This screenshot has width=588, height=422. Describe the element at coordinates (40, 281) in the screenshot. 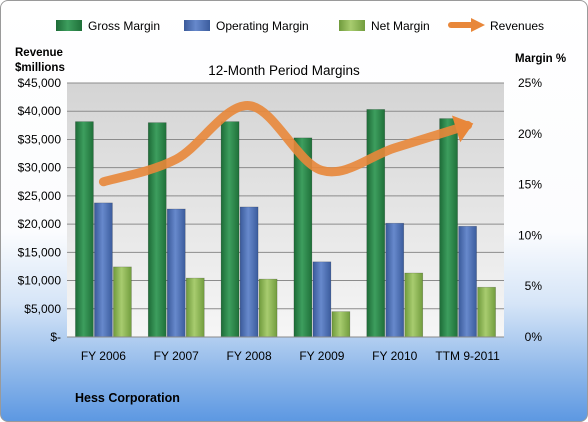

I see `left-tick-label: $10,000` at that location.